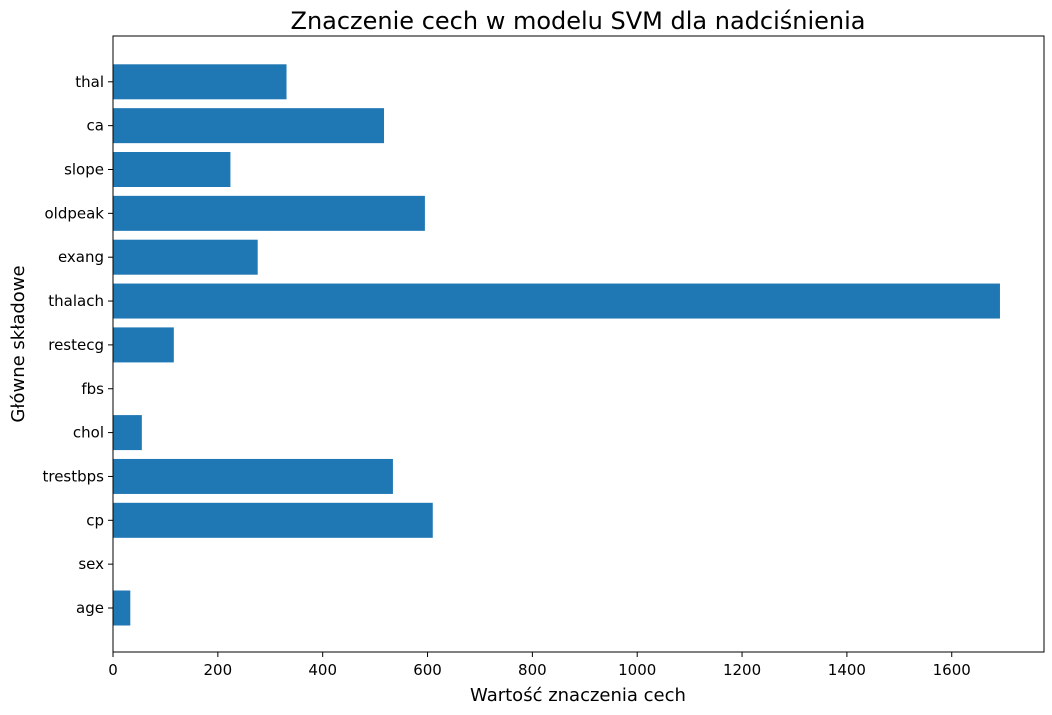 This screenshot has height=715, width=1052. I want to click on x-tick-label-600: 600, so click(427, 670).